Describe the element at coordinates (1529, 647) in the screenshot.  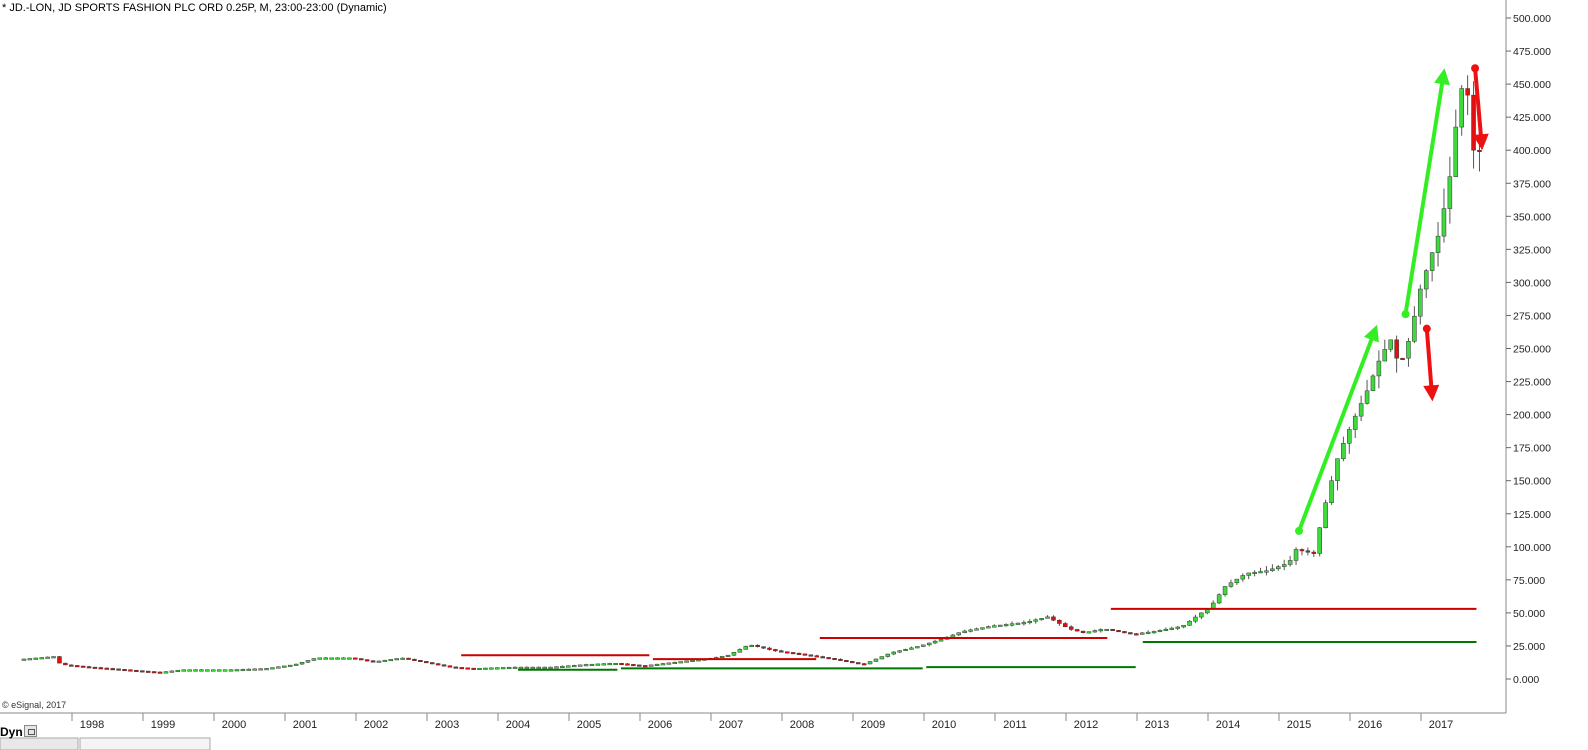
I see `y-tick-label: 25.000` at that location.